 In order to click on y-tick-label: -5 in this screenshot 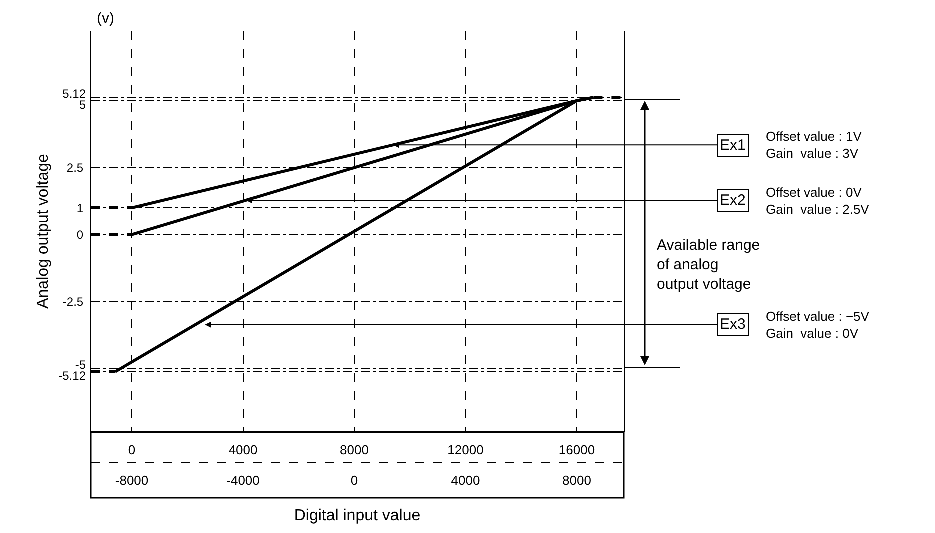, I will do `click(80, 365)`.